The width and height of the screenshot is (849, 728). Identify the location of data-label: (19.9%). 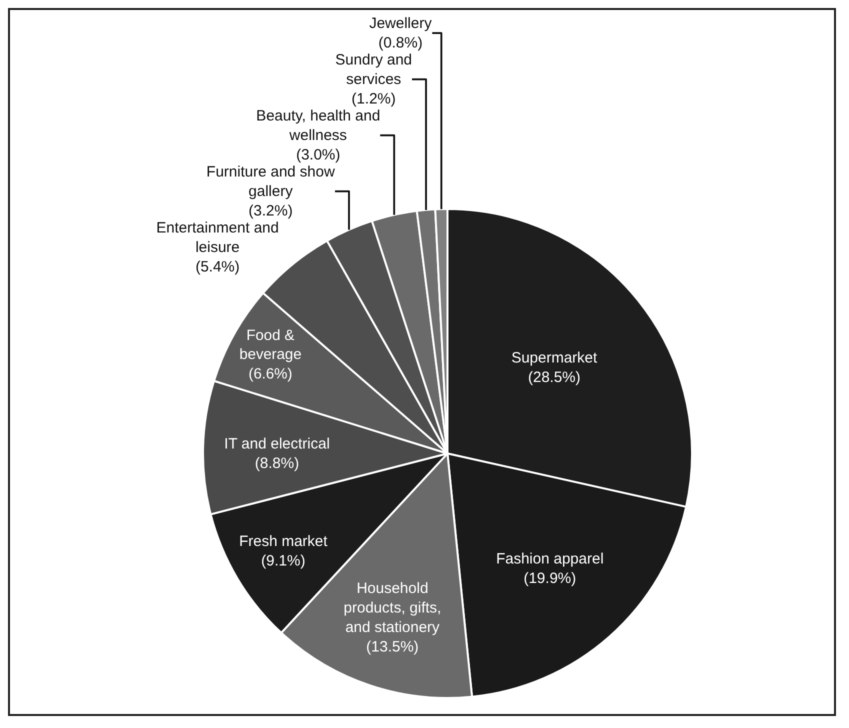
(550, 579).